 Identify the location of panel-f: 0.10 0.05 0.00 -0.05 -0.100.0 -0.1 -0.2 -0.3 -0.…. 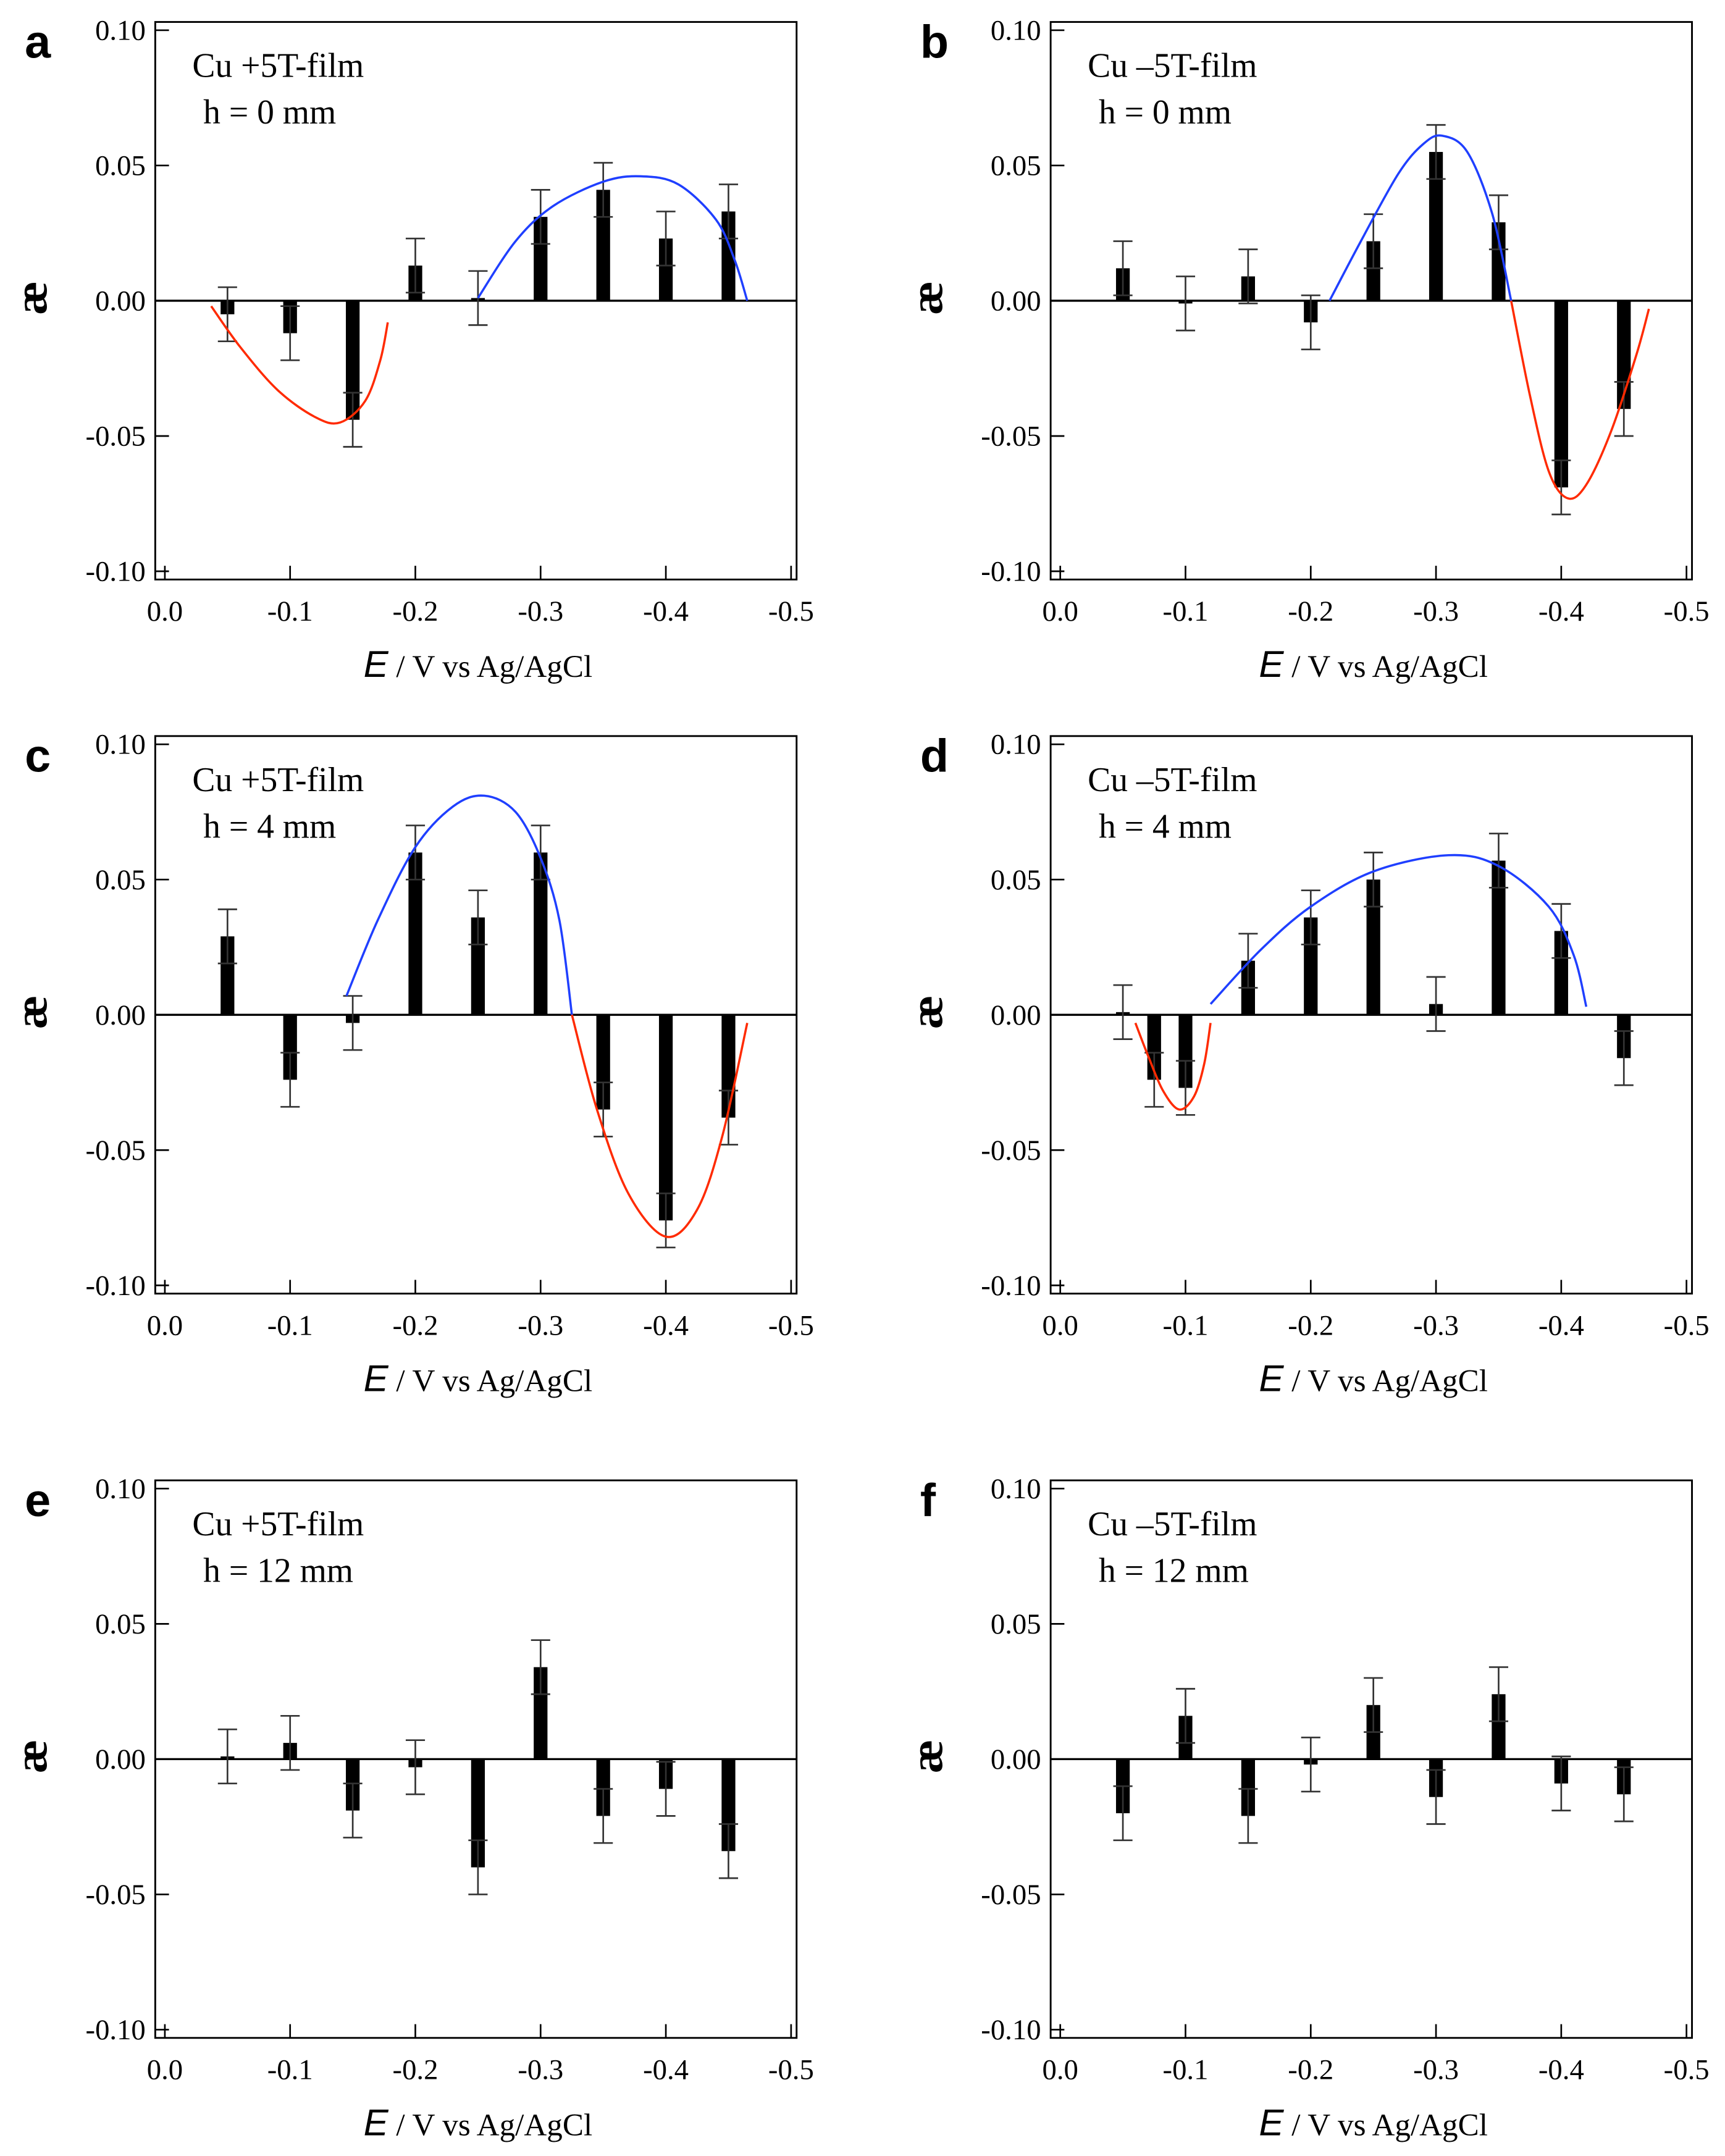
(1305, 1808).